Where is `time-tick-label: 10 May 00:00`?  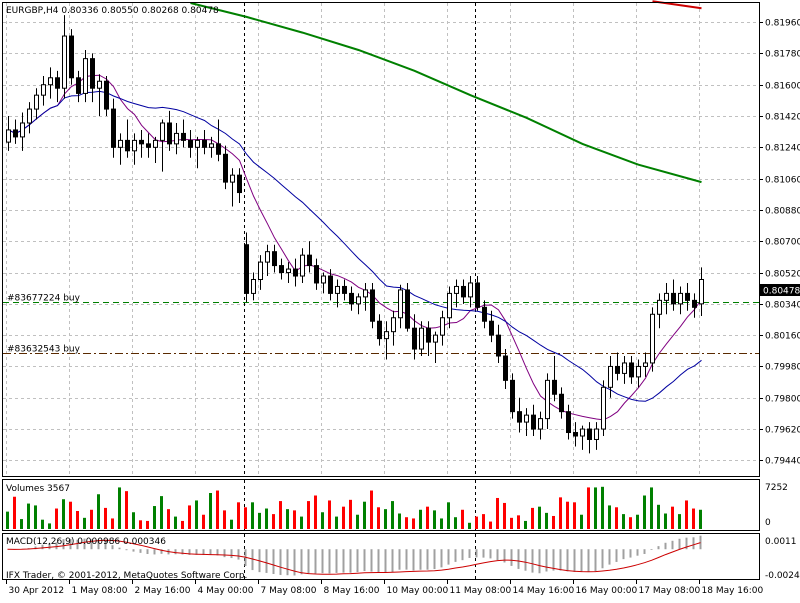 time-tick-label: 10 May 00:00 is located at coordinates (418, 591).